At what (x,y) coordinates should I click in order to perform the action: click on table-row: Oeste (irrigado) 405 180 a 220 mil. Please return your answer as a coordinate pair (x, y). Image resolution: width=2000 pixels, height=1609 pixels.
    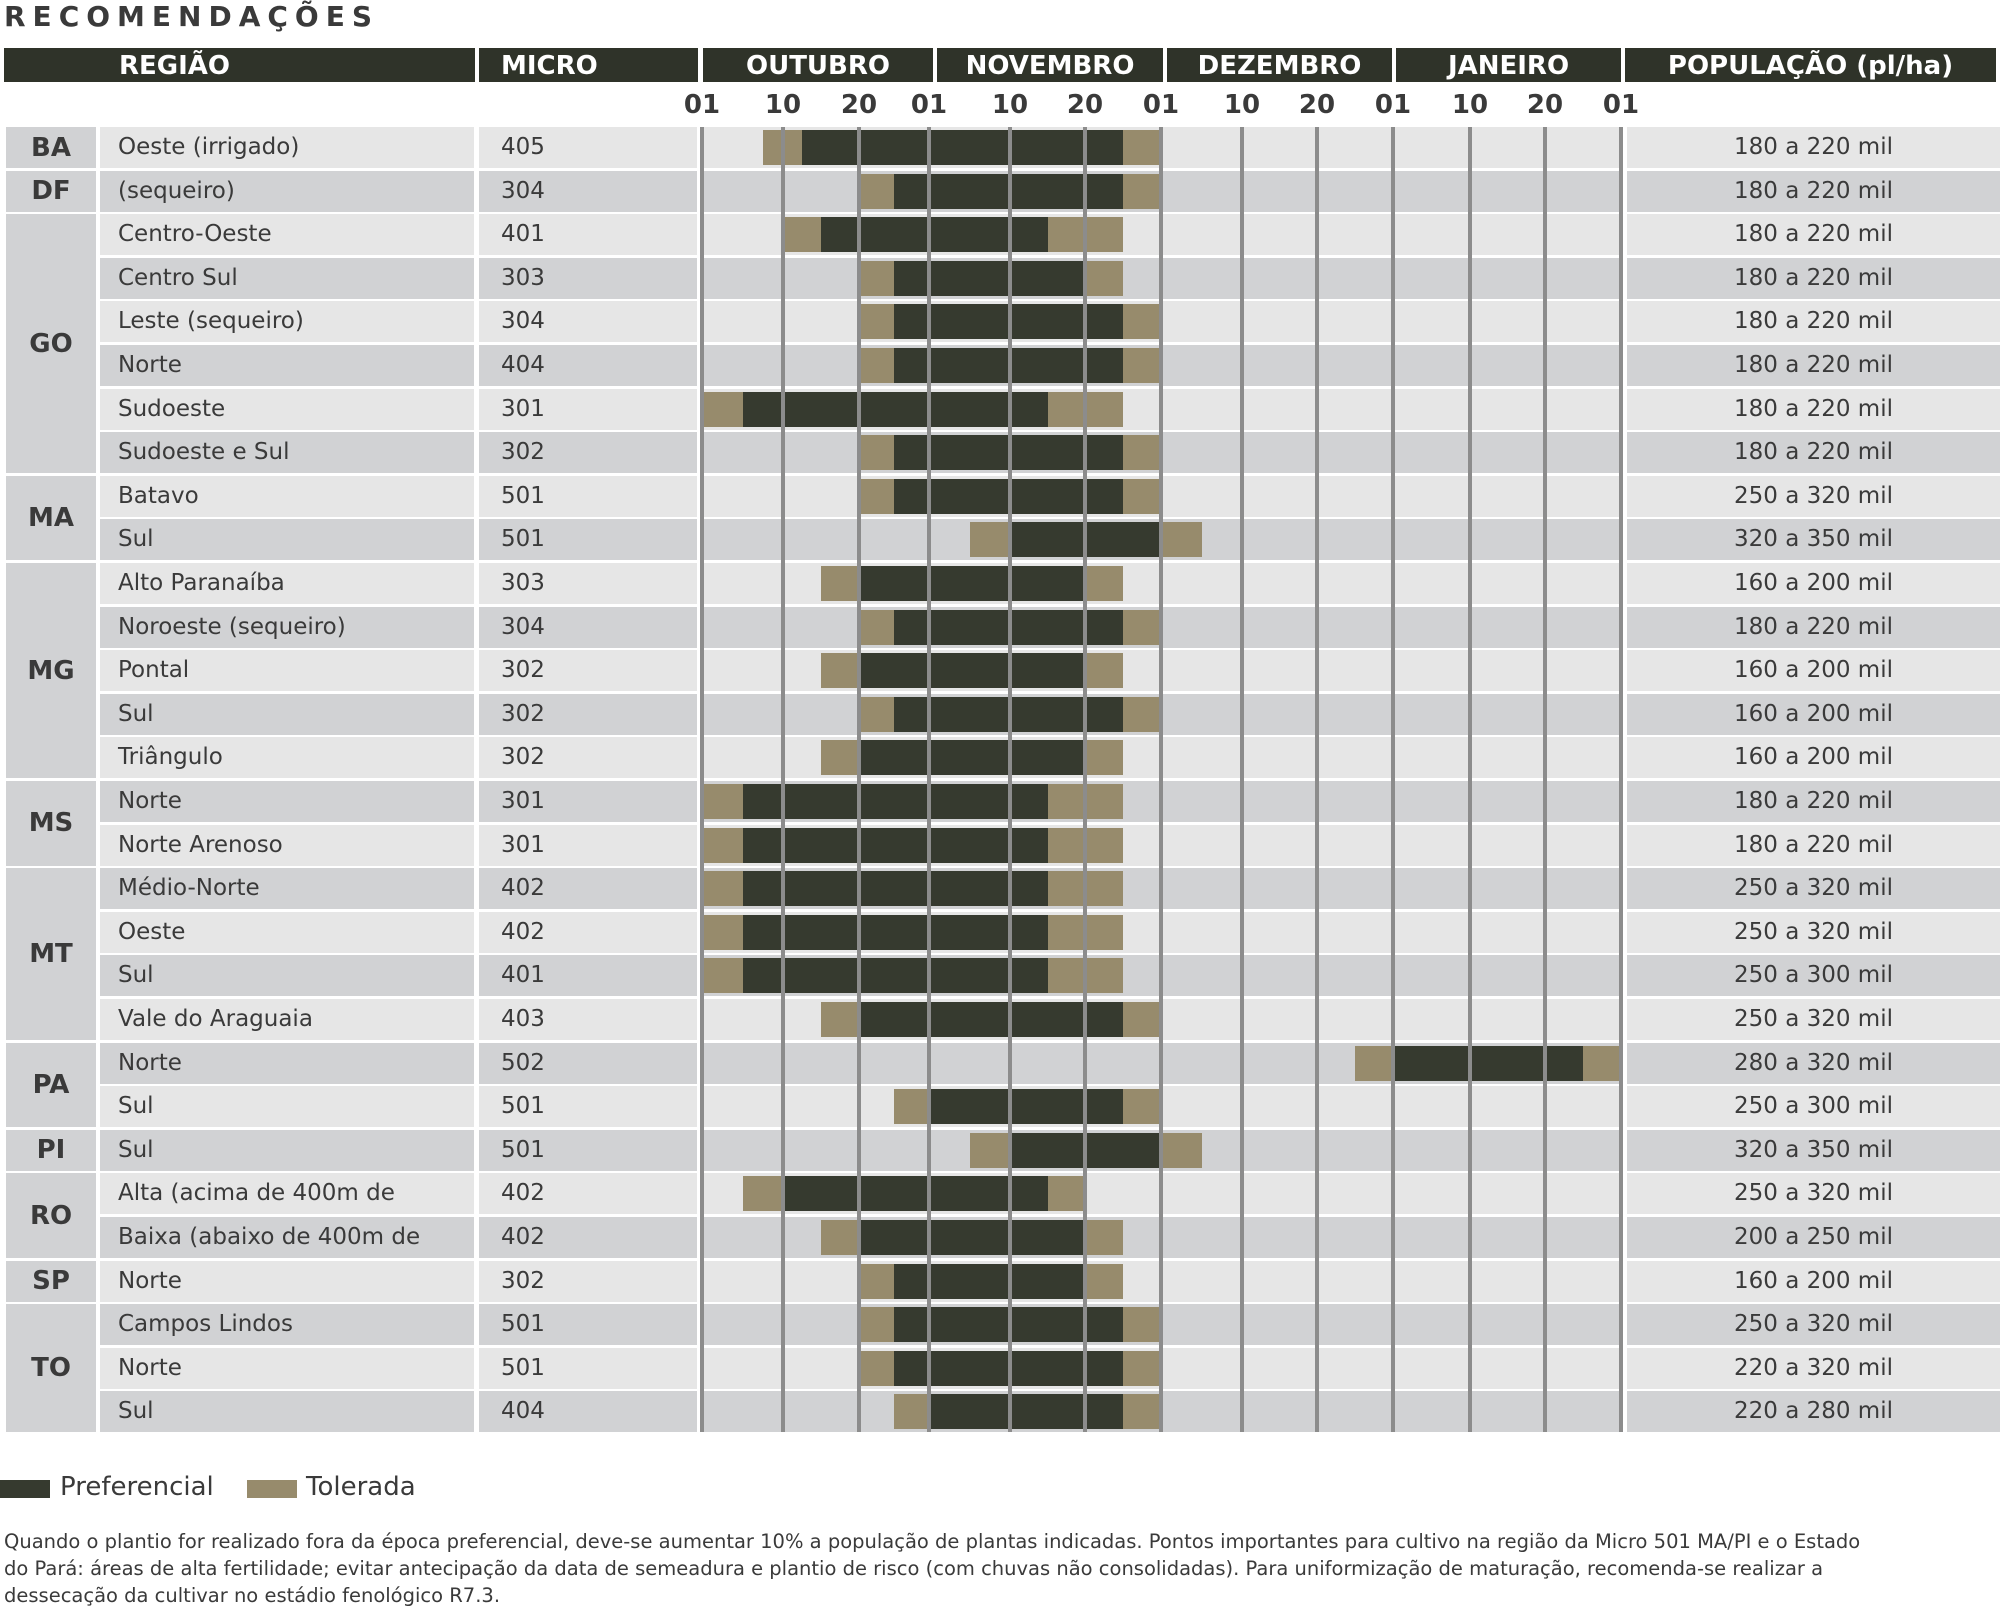
    Looking at the image, I should click on (1000, 147).